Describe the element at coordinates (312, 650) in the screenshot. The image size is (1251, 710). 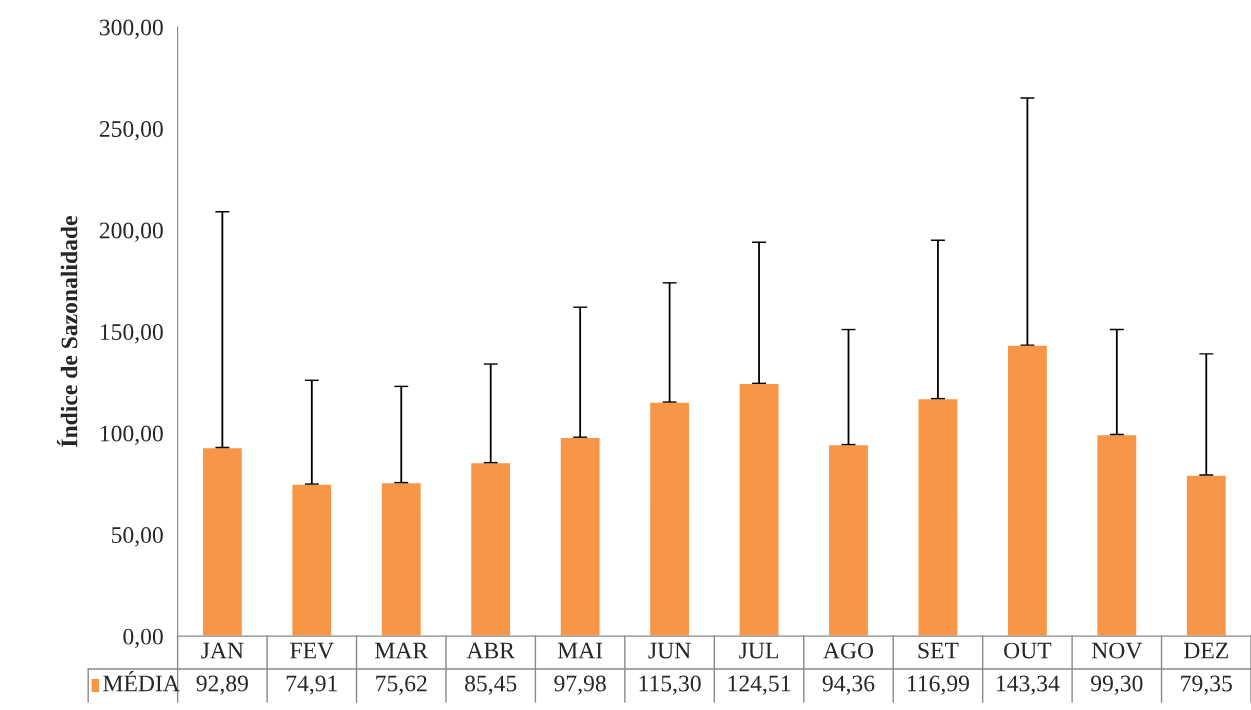
I see `x-tick-label: FEV` at that location.